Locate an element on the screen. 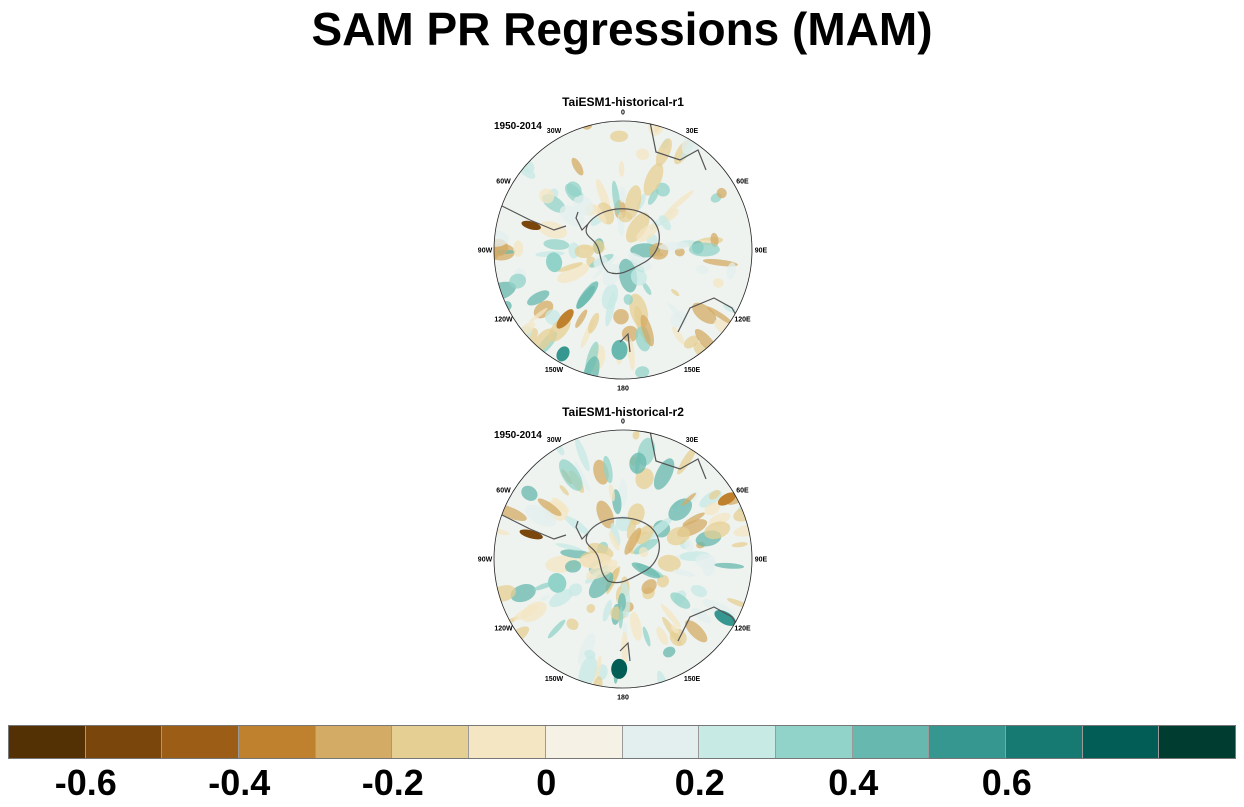 The height and width of the screenshot is (807, 1244). period-label-r2: 1950-2014 is located at coordinates (518, 435).